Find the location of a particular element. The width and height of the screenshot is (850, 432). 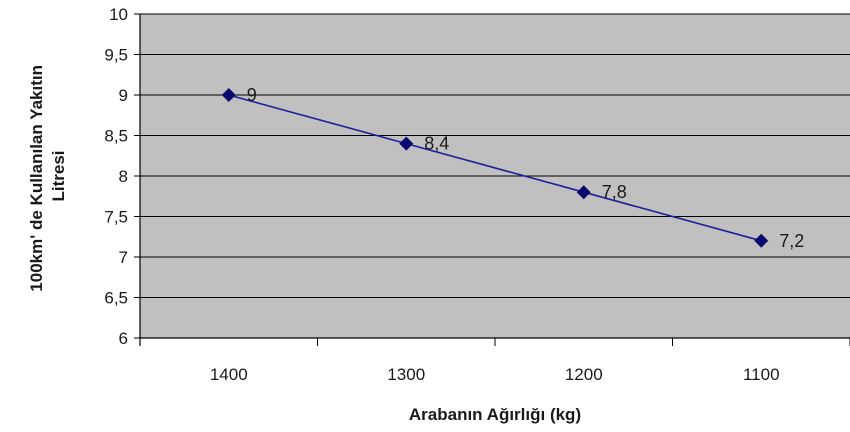

x-tick-label: 1100 is located at coordinates (761, 374).